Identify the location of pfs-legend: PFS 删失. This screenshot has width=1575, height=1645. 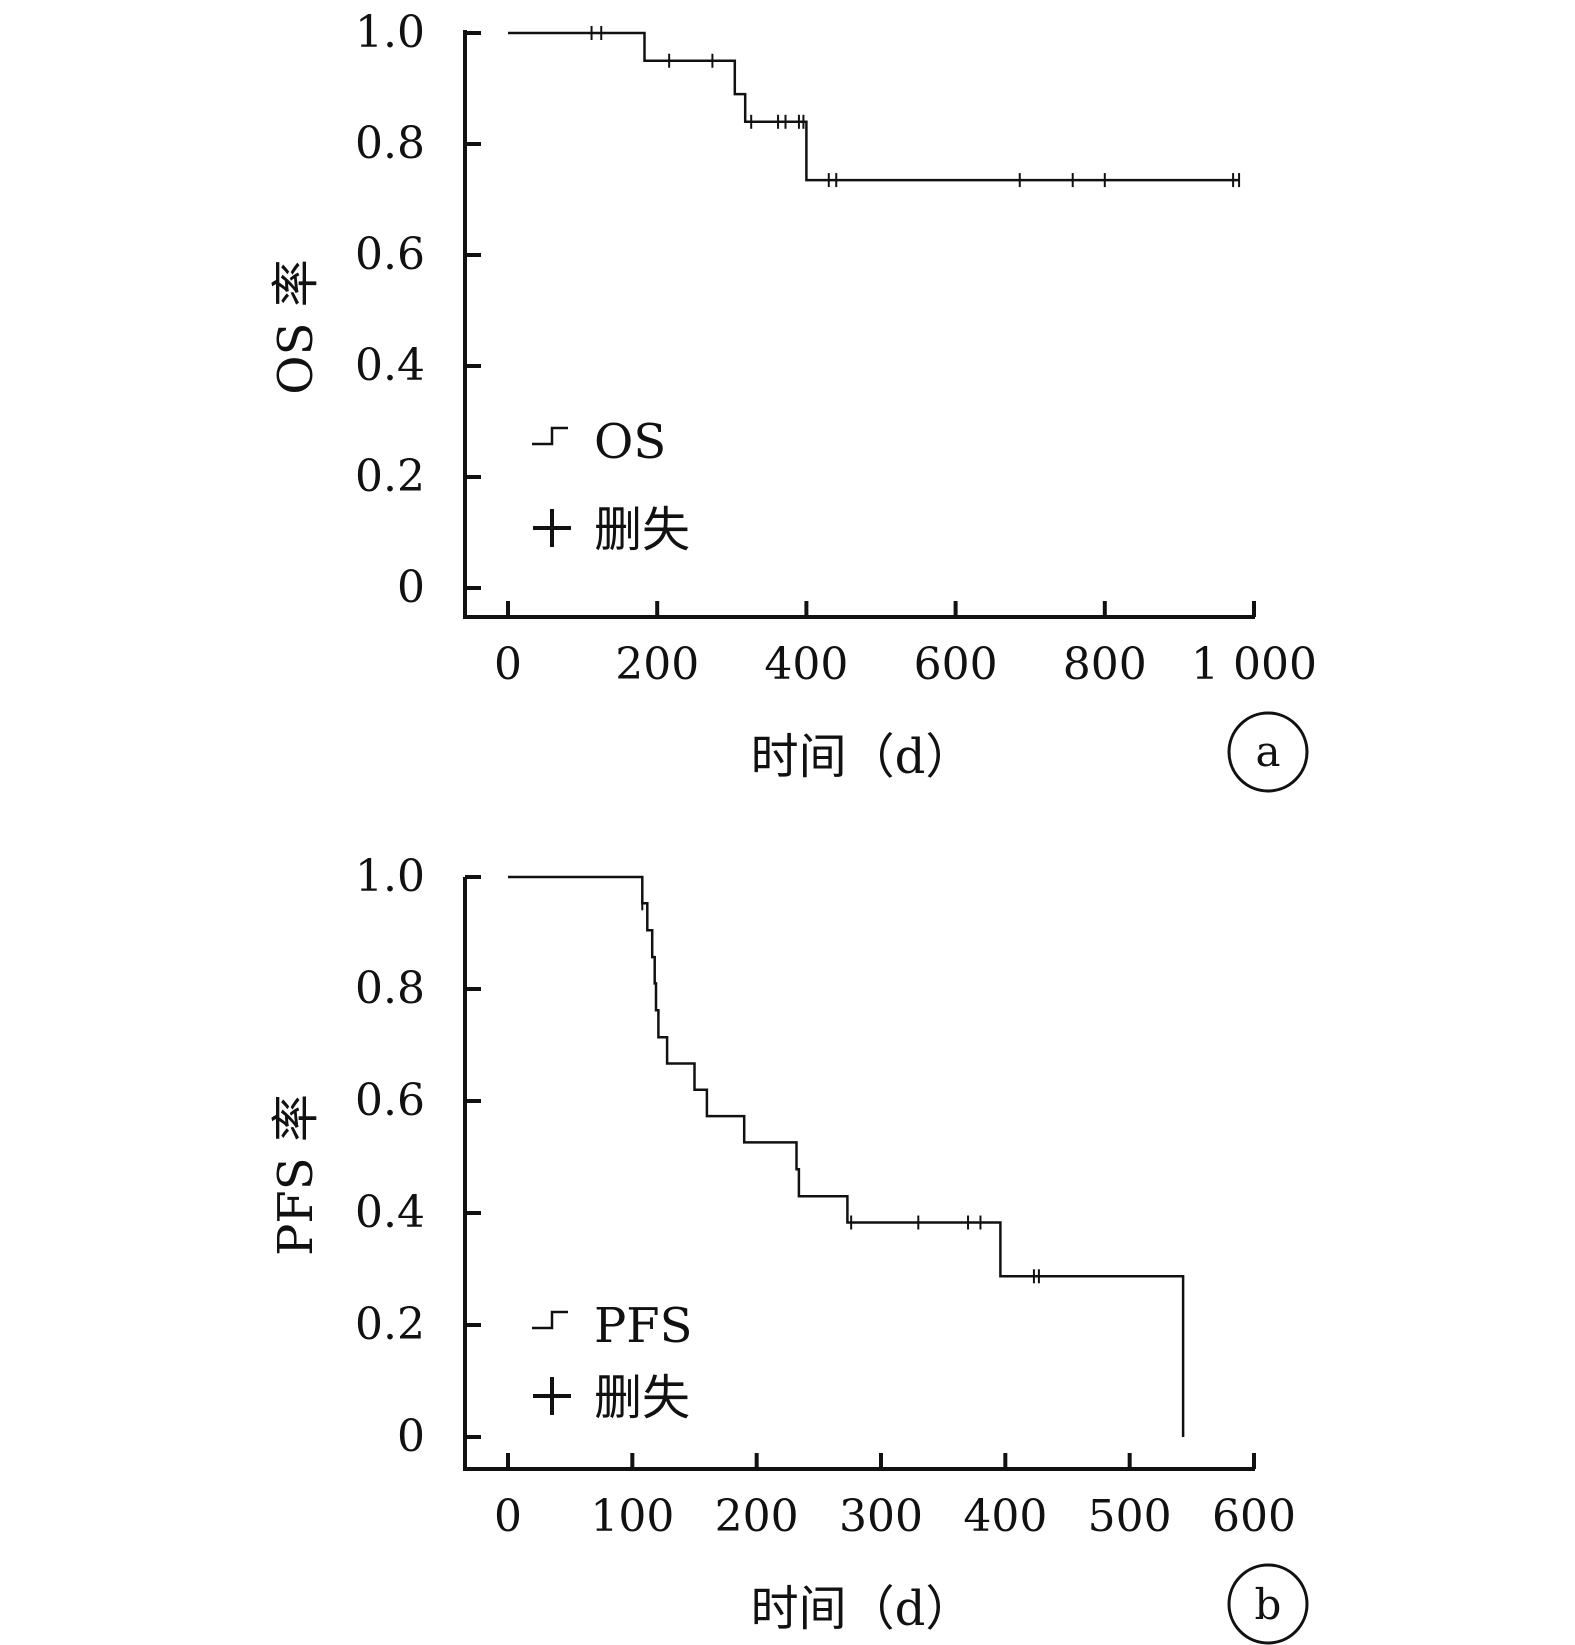
(612, 1362).